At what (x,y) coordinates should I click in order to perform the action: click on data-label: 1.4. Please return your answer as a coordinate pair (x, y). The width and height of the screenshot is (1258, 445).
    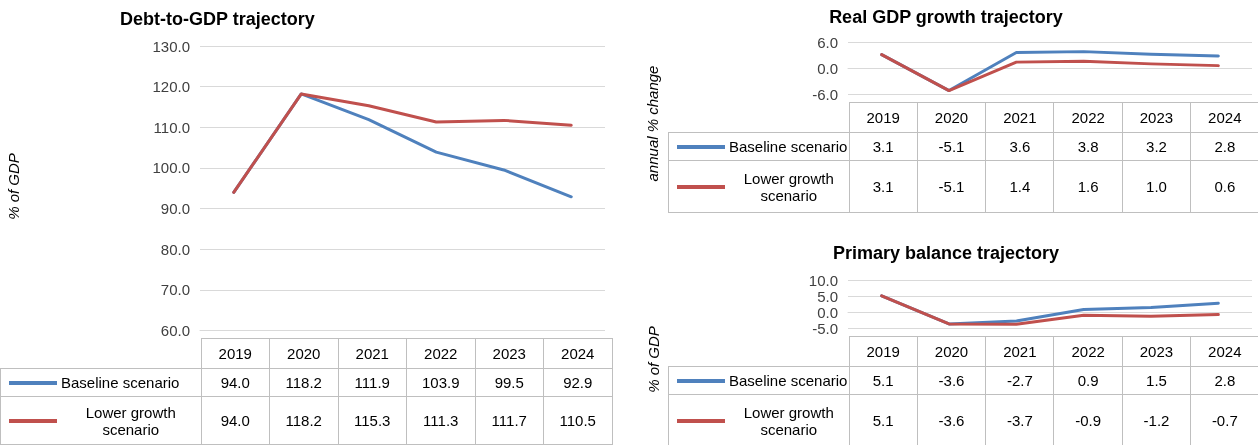
    Looking at the image, I should click on (1019, 186).